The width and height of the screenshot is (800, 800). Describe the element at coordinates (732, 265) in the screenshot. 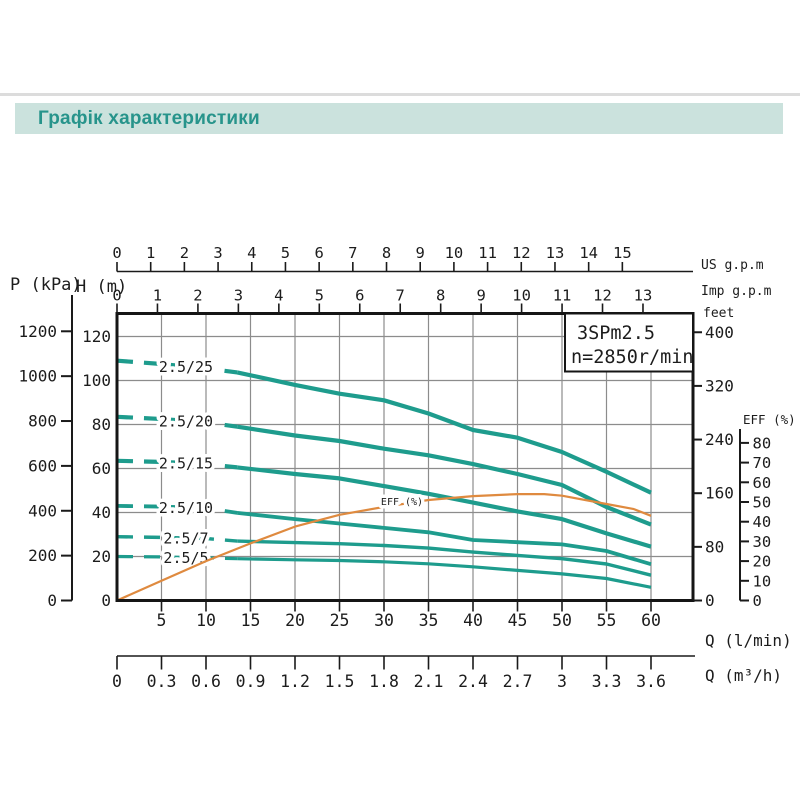

I see `us-gpm-axis-label: US g.p.m` at that location.